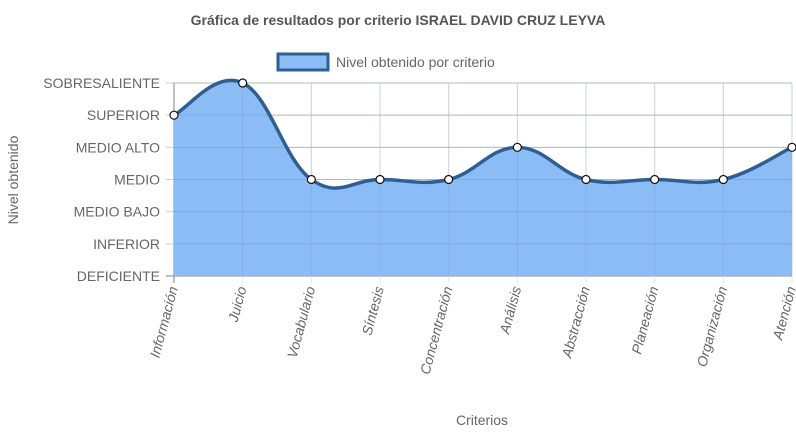  I want to click on x-tick-label: Planeación, so click(644, 319).